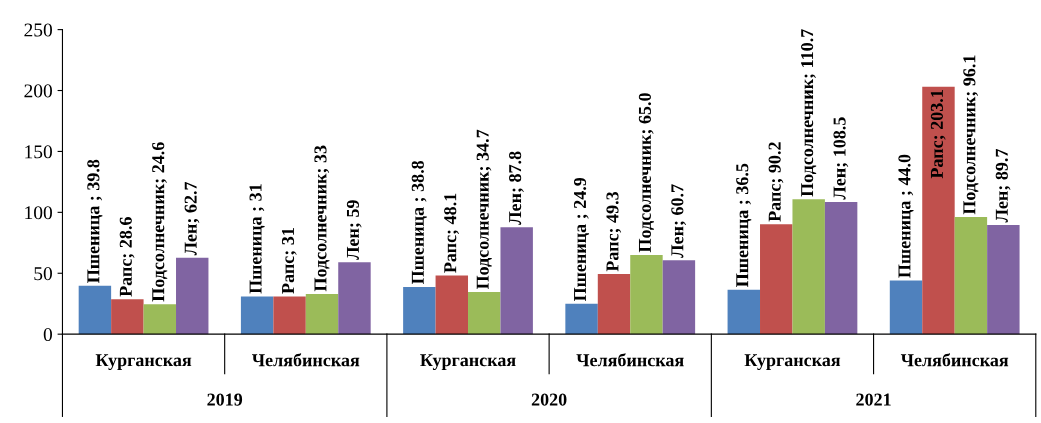 The height and width of the screenshot is (423, 1041). What do you see at coordinates (225, 399) in the screenshot?
I see `text: 2019` at bounding box center [225, 399].